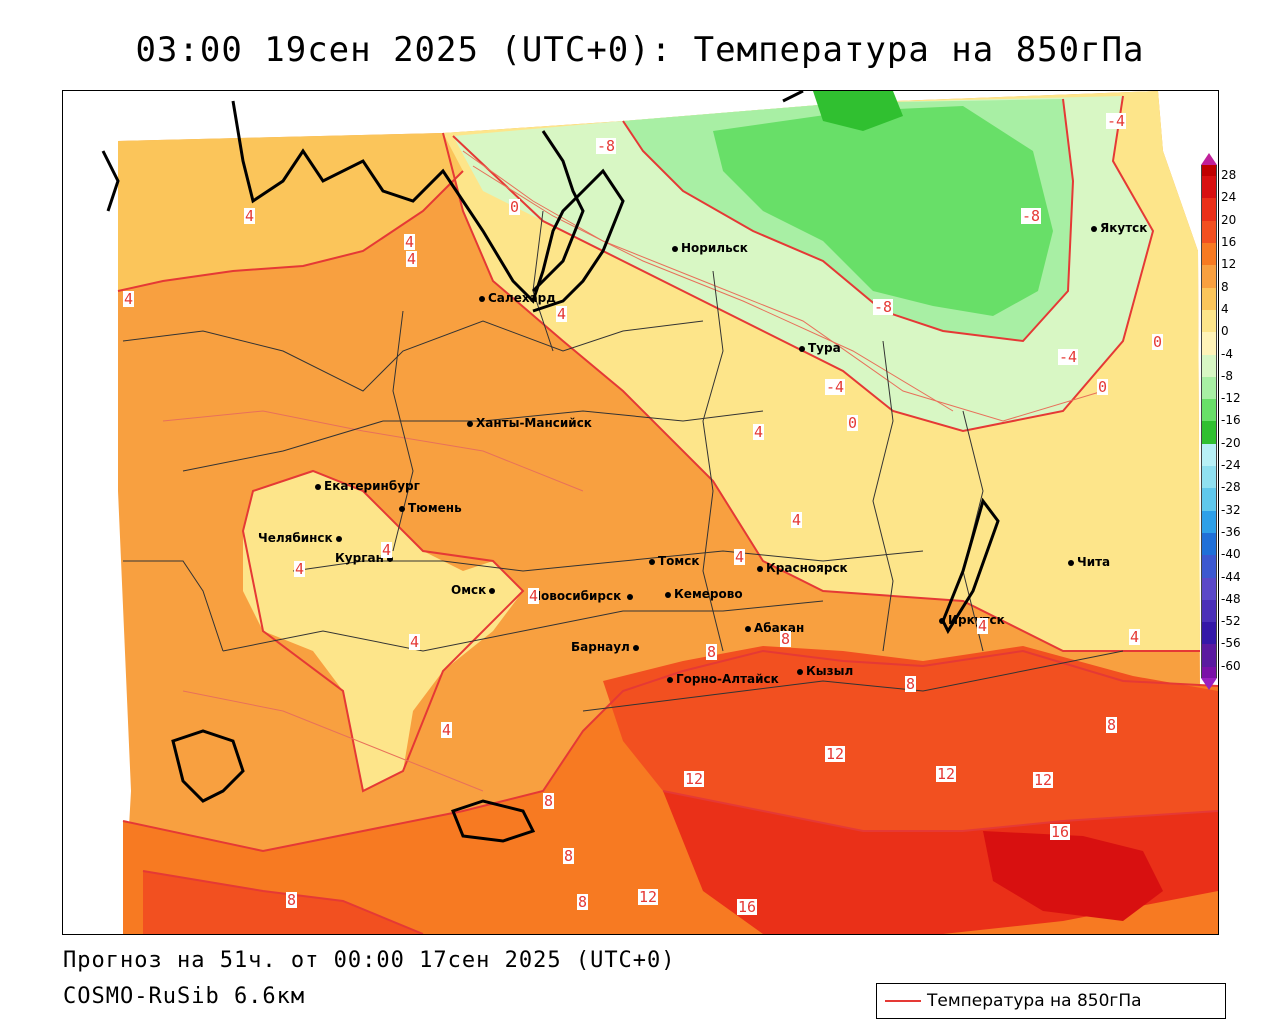 The height and width of the screenshot is (1024, 1280). Describe the element at coordinates (367, 486) in the screenshot. I see `city-yekaterinburg: Екатеринбург` at that location.